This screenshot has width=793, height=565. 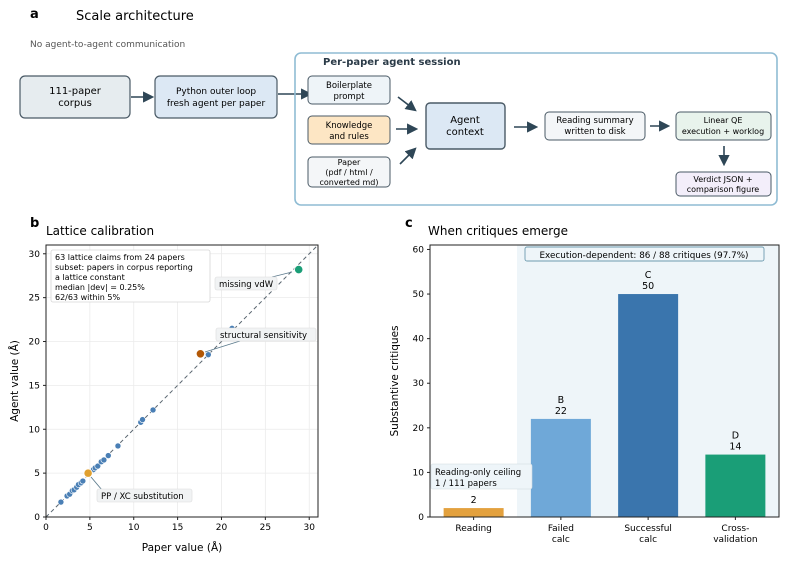 What do you see at coordinates (177, 528) in the screenshot?
I see `scatter-x-tick-label: 15` at bounding box center [177, 528].